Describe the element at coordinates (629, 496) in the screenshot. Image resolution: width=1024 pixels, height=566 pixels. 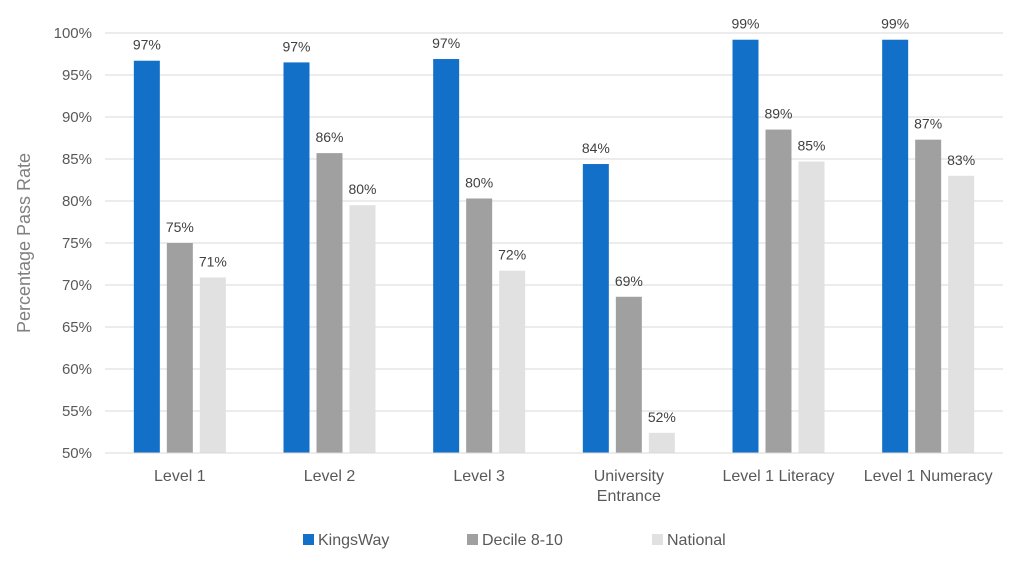
I see `x-category-label: Entrance` at that location.